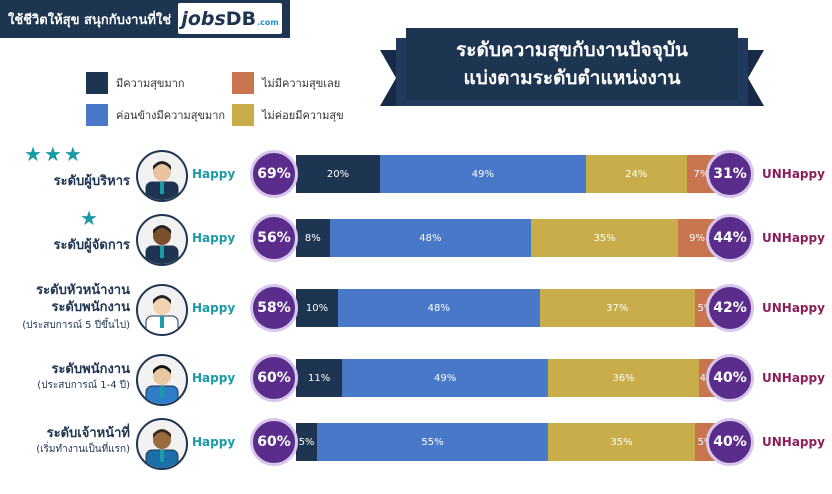 This screenshot has width=832, height=494. I want to click on happy-total-badge: 69%, so click(274, 174).